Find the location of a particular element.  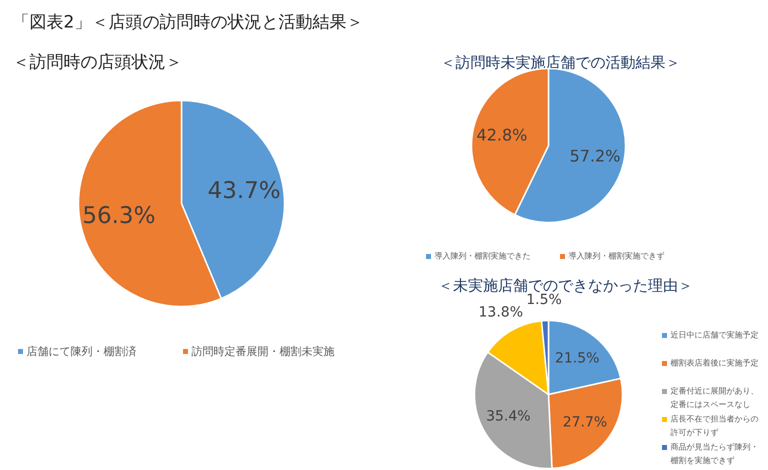

data-label: 42.8% is located at coordinates (502, 134).